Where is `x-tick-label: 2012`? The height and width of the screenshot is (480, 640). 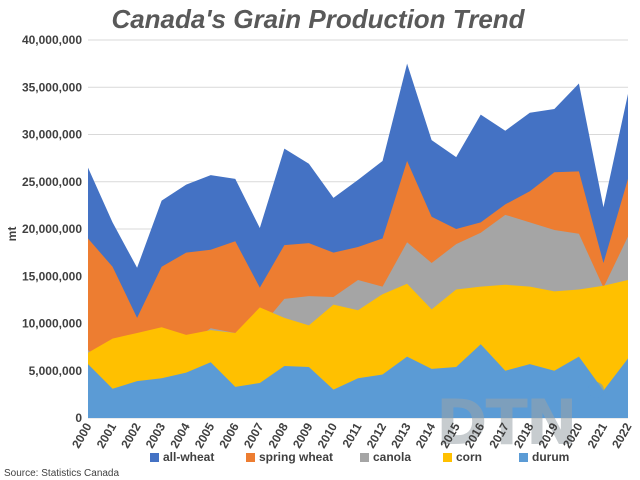 x-tick-label: 2012 is located at coordinates (377, 435).